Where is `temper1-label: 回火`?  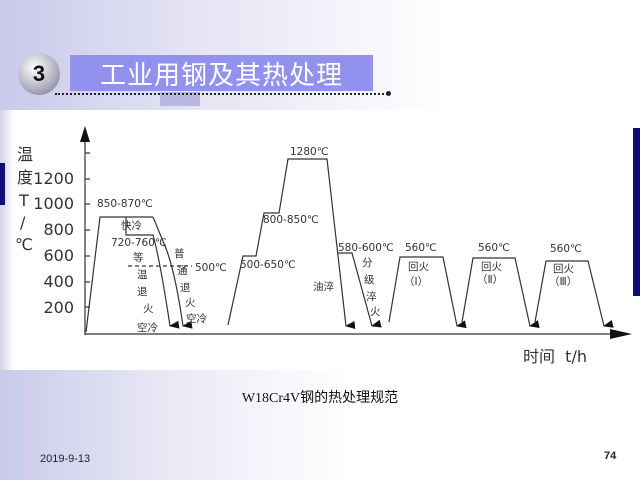 temper1-label: 回火 is located at coordinates (418, 267).